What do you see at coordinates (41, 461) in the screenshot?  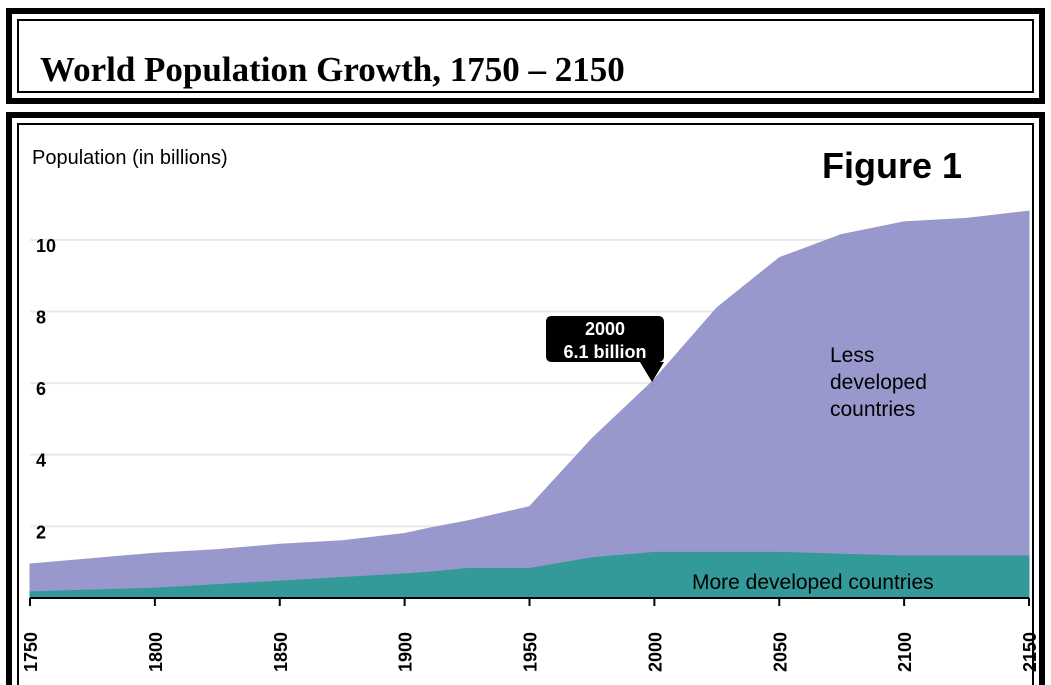 I see `y-tick-label-4: 4` at bounding box center [41, 461].